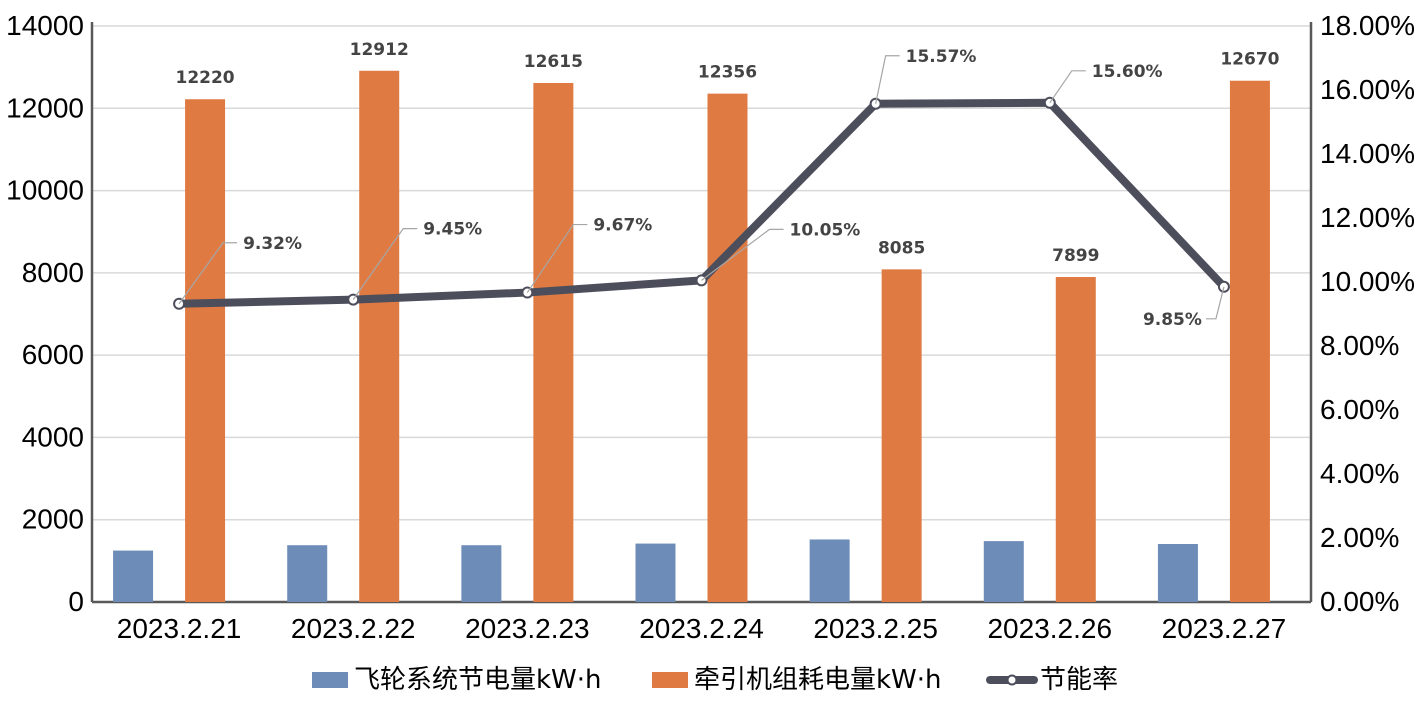 The width and height of the screenshot is (1422, 703). What do you see at coordinates (1359, 409) in the screenshot?
I see `y-right-tick-label: 6.00%` at bounding box center [1359, 409].